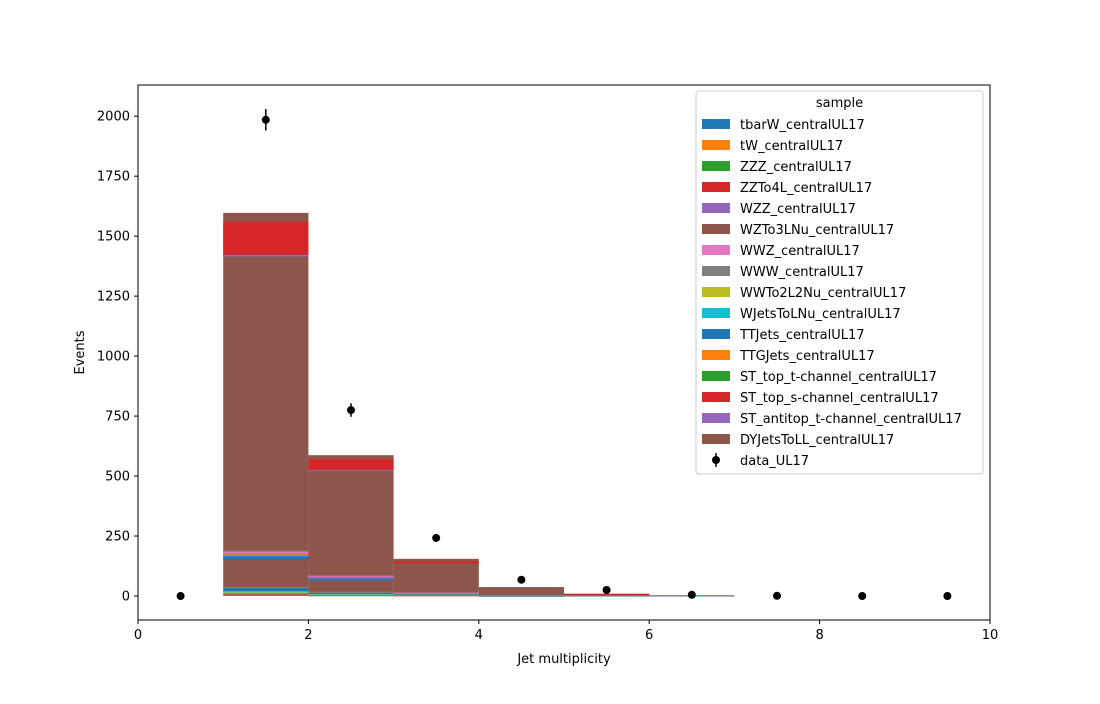 This screenshot has width=1100, height=704. Describe the element at coordinates (716, 439) in the screenshot. I see `legend-swatch-DYJetsToLL_centralUL17` at that location.